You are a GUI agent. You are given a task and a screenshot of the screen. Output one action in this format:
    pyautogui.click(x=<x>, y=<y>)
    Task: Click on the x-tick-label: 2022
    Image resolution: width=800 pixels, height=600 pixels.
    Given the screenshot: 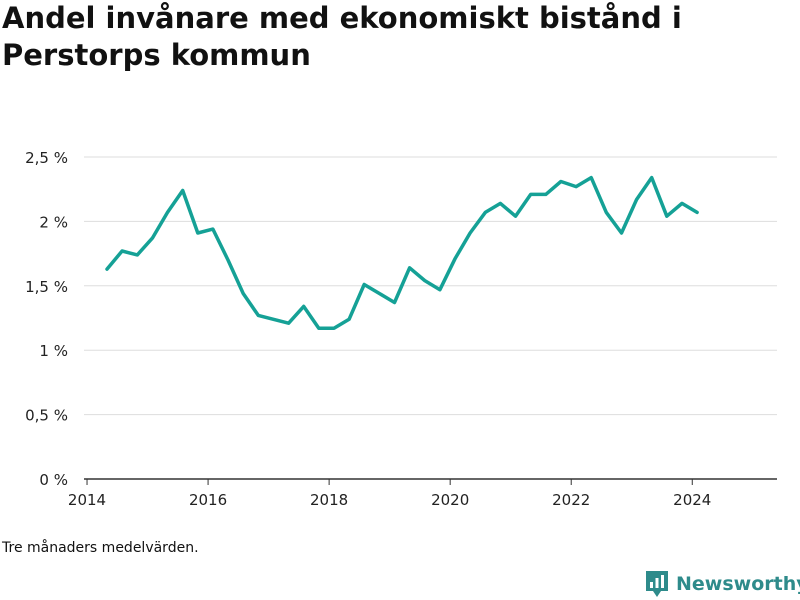 What is the action you would take?
    pyautogui.click(x=571, y=500)
    